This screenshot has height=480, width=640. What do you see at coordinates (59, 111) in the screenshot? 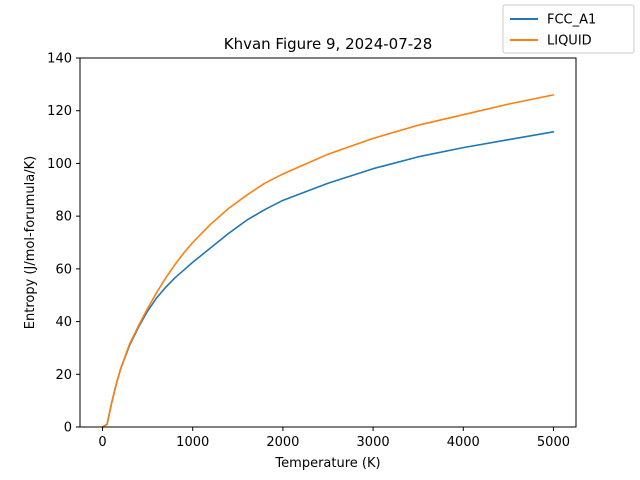
I see `y-tick-label: 120` at bounding box center [59, 111].